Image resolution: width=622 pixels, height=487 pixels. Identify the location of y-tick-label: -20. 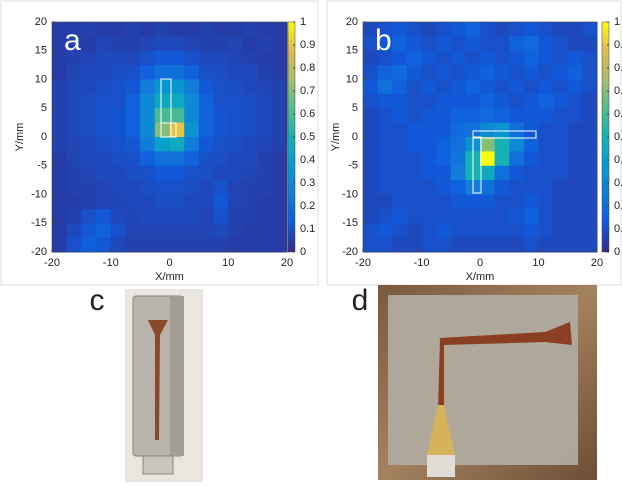
(350, 252).